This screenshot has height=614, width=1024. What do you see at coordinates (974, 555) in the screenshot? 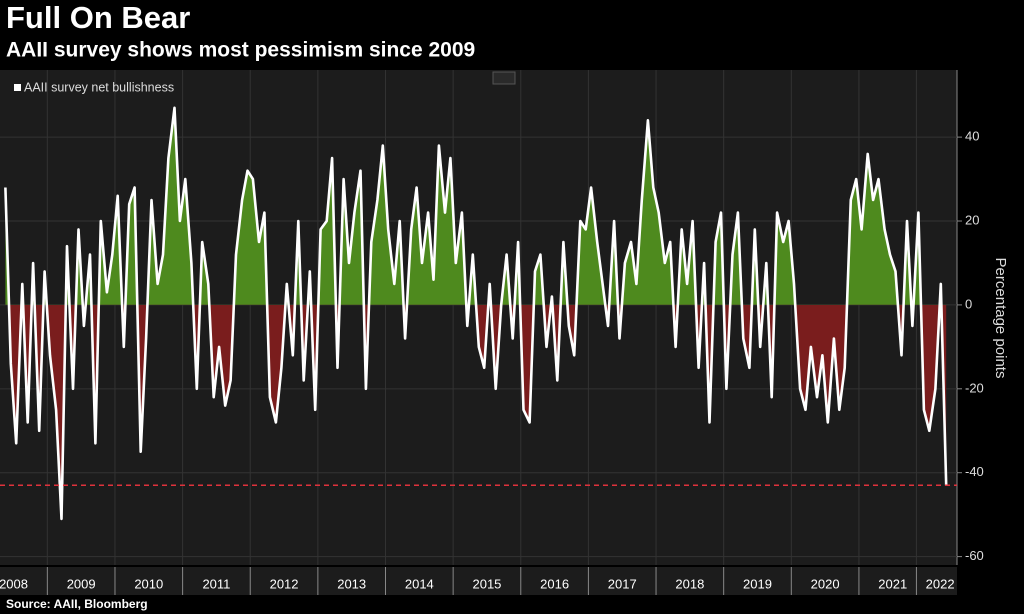
I see `y-tick-label: -60` at bounding box center [974, 555].